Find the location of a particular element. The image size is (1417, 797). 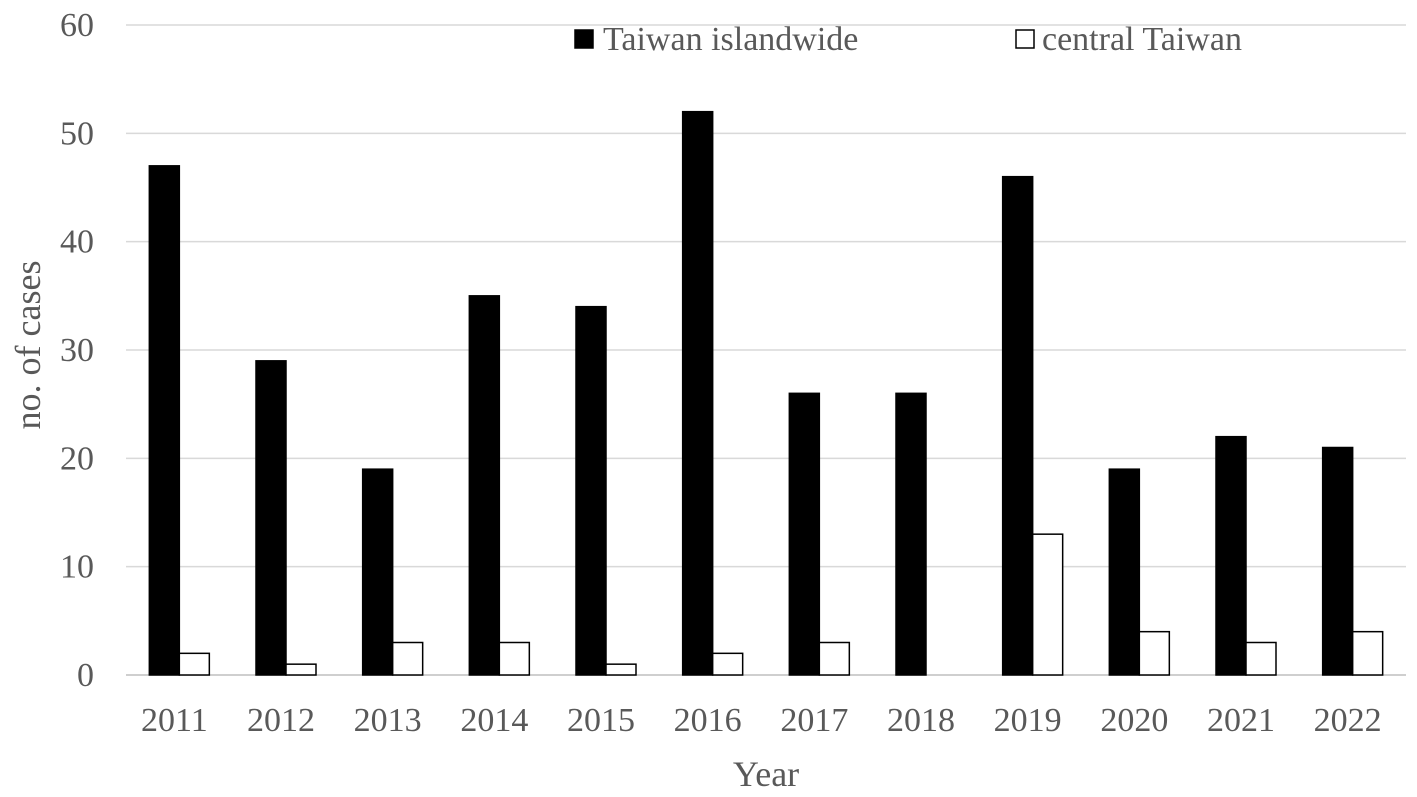

bar-taiwan-islandwide-2016 is located at coordinates (697, 393).